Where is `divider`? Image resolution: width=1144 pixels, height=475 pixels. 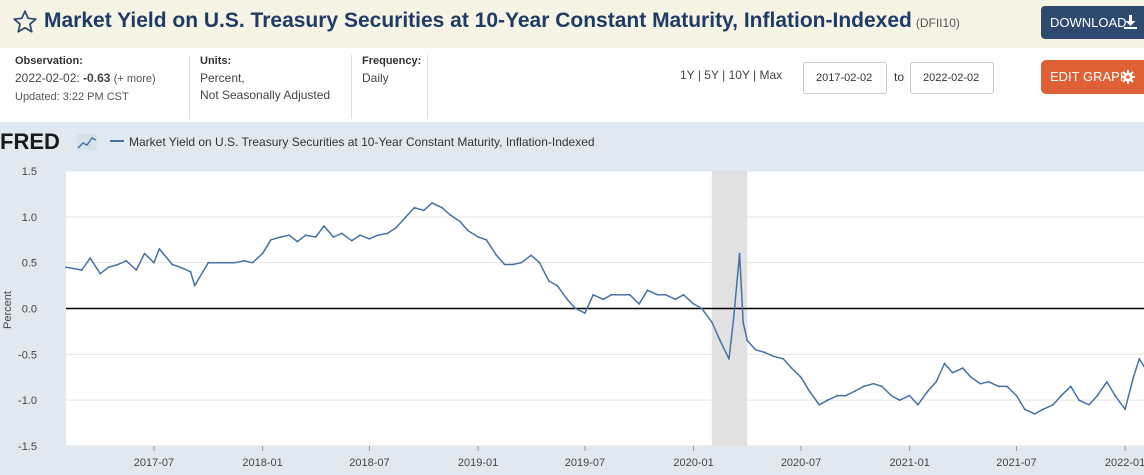
divider is located at coordinates (351, 87).